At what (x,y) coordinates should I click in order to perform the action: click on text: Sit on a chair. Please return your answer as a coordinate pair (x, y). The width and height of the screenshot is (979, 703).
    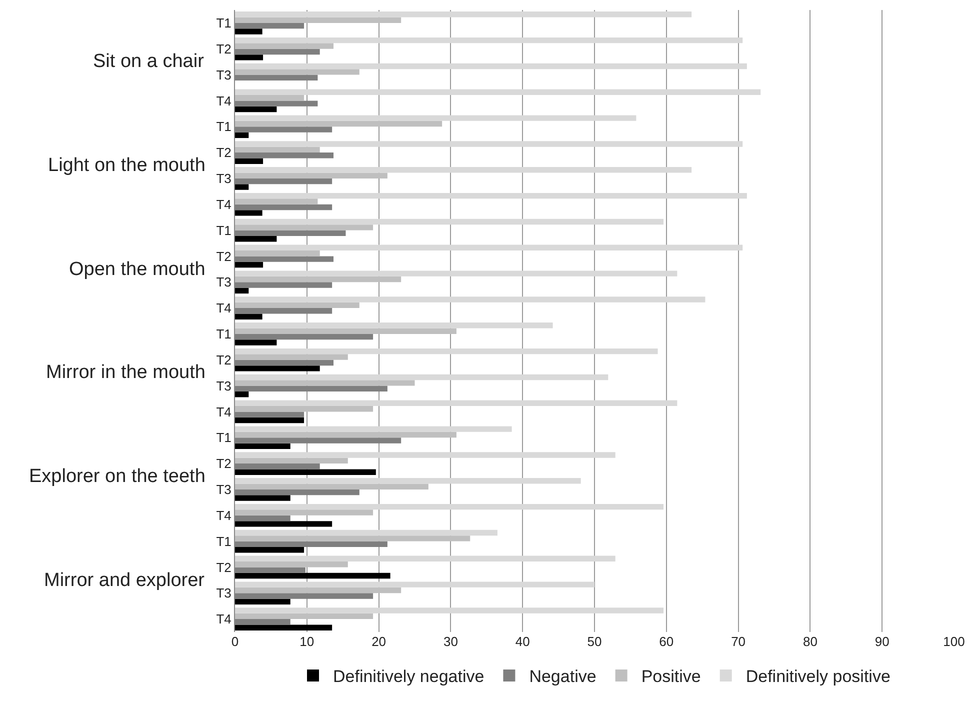
    Looking at the image, I should click on (149, 61).